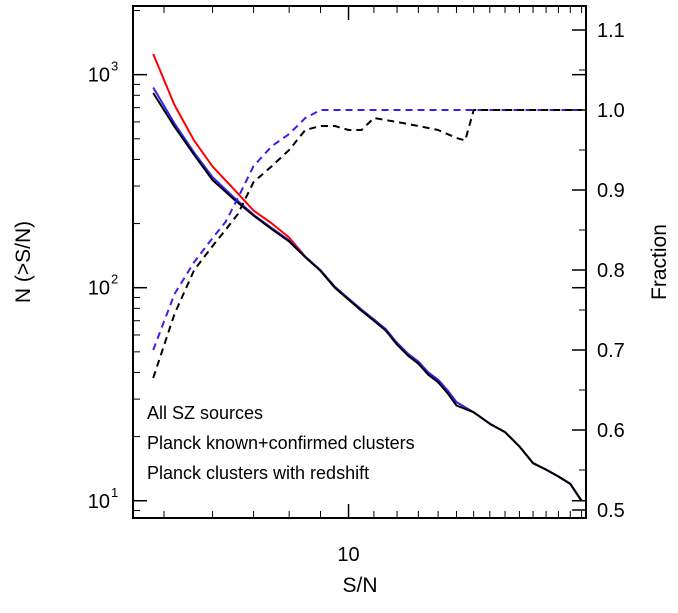  What do you see at coordinates (359, 585) in the screenshot?
I see `x-axis-title: S/N` at bounding box center [359, 585].